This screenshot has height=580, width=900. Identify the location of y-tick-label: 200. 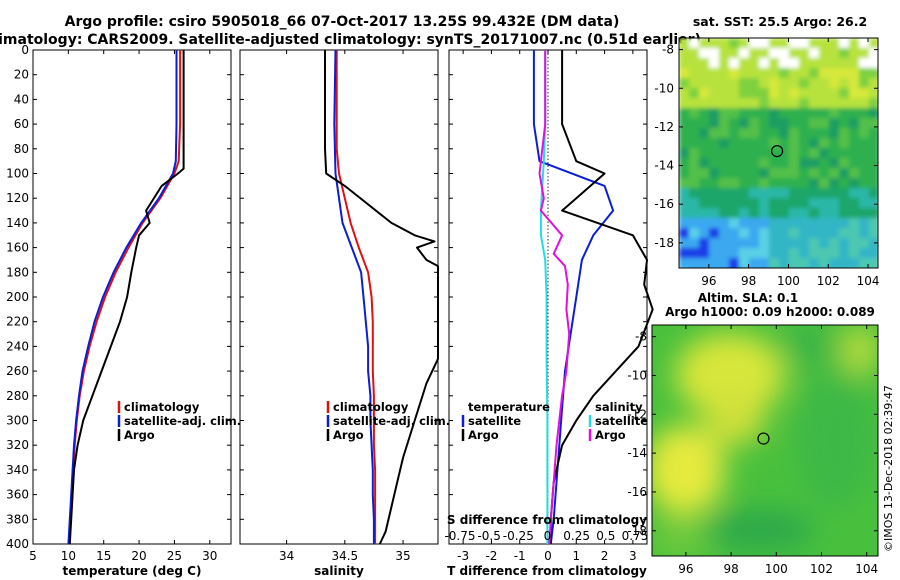
(17, 297).